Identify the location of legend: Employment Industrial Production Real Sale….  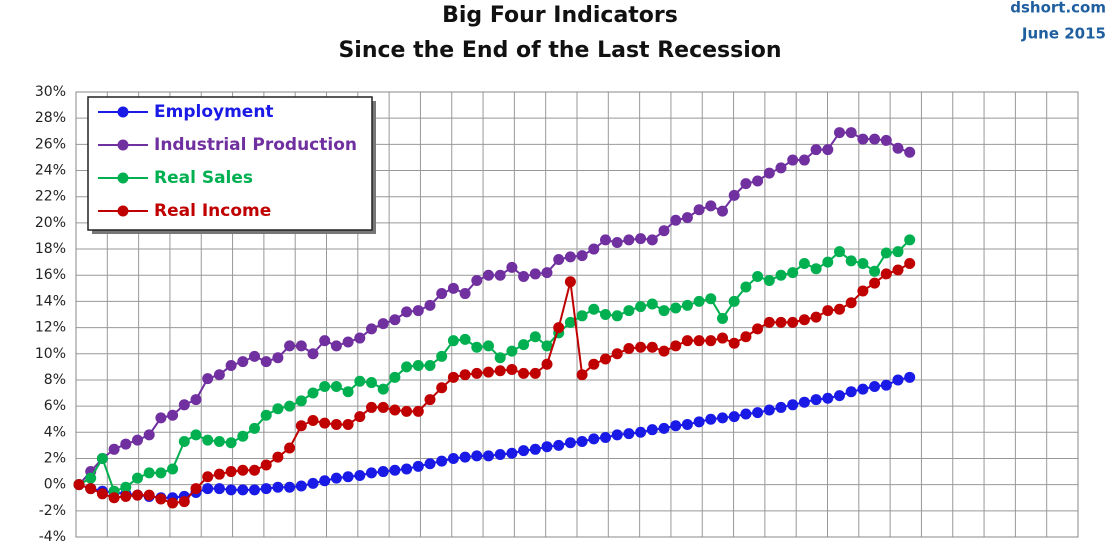
(231, 165).